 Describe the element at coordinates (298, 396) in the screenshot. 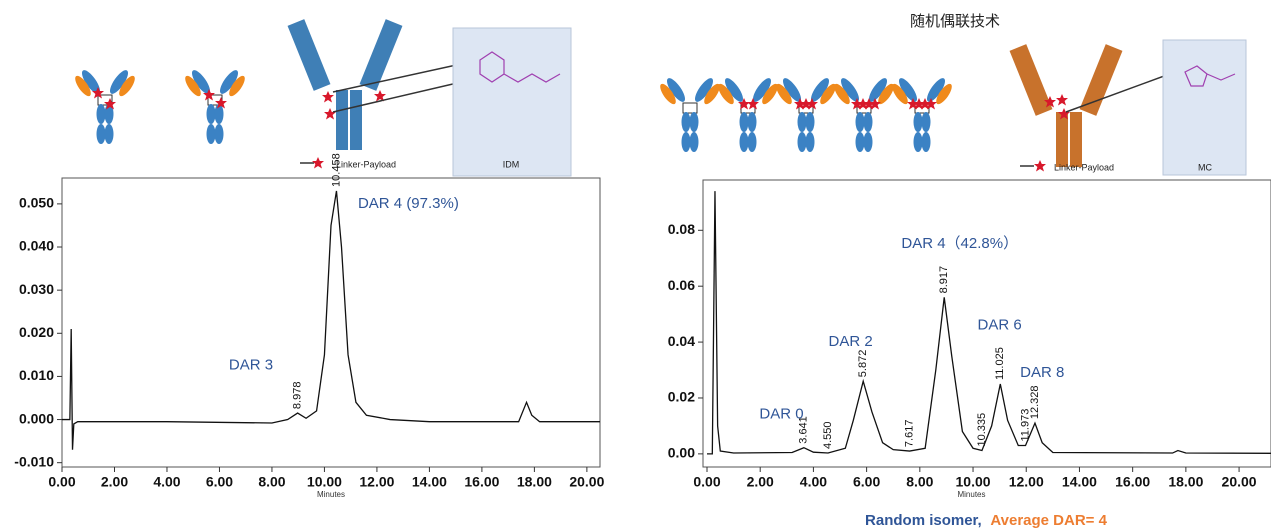

I see `peak-label: 8.978` at that location.